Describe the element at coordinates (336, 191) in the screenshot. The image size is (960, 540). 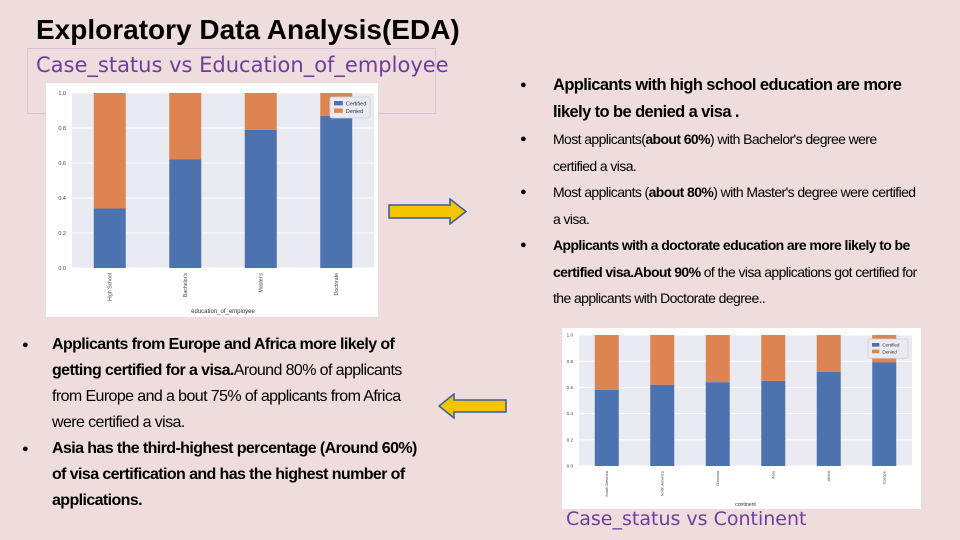
I see `bar-certified-doctorate` at that location.